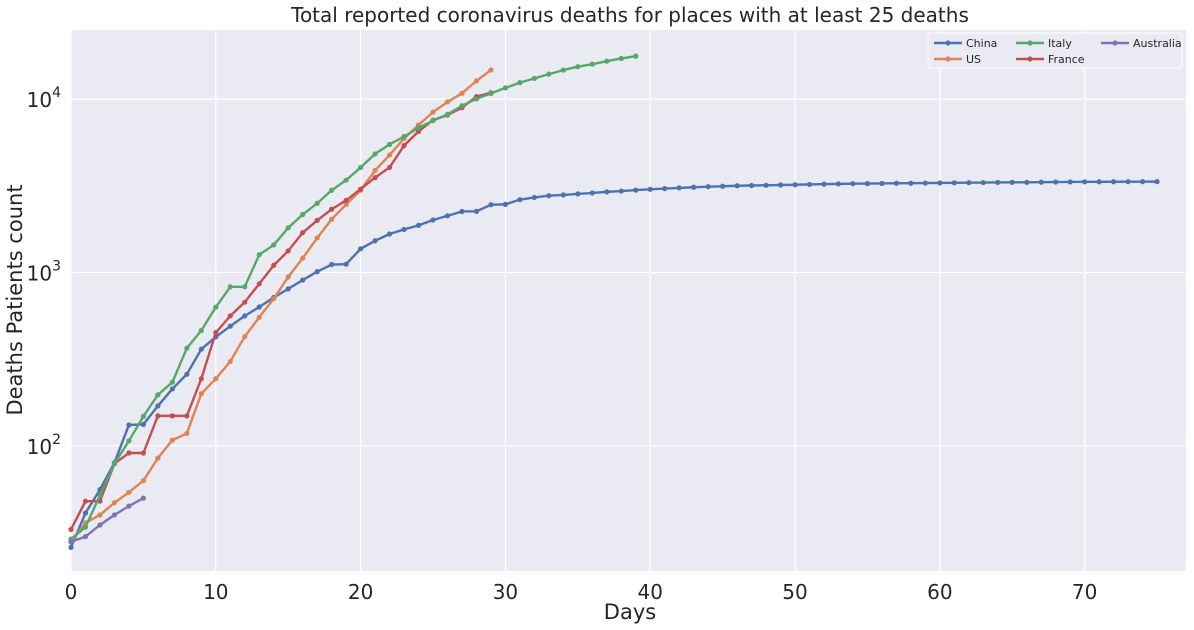 This screenshot has height=630, width=1194. Describe the element at coordinates (630, 612) in the screenshot. I see `x-axis-label: Days` at that location.